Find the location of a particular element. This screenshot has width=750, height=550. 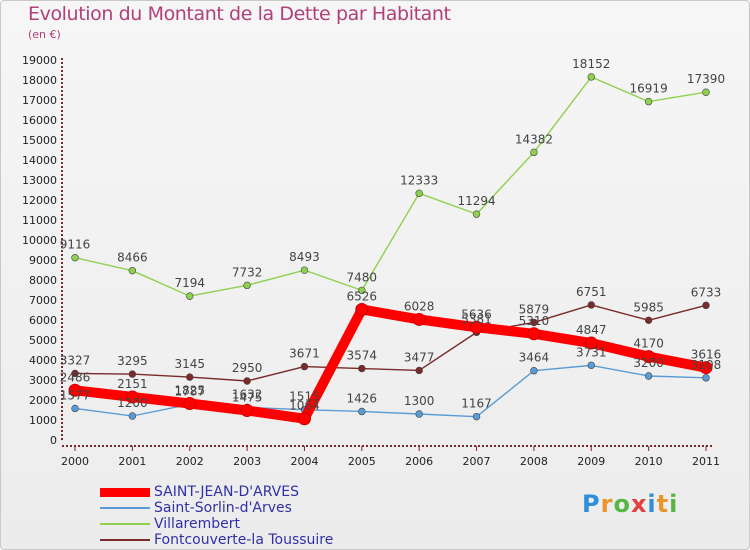

y-tick-label: 3000 is located at coordinates (43, 380).